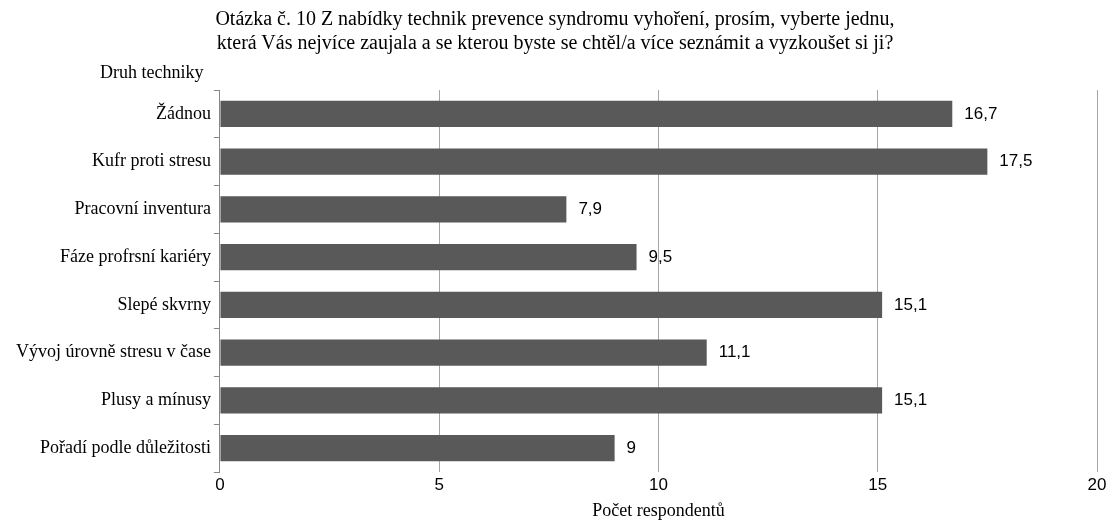 This screenshot has height=532, width=1120. What do you see at coordinates (734, 352) in the screenshot?
I see `data-label: 11,1` at bounding box center [734, 352].